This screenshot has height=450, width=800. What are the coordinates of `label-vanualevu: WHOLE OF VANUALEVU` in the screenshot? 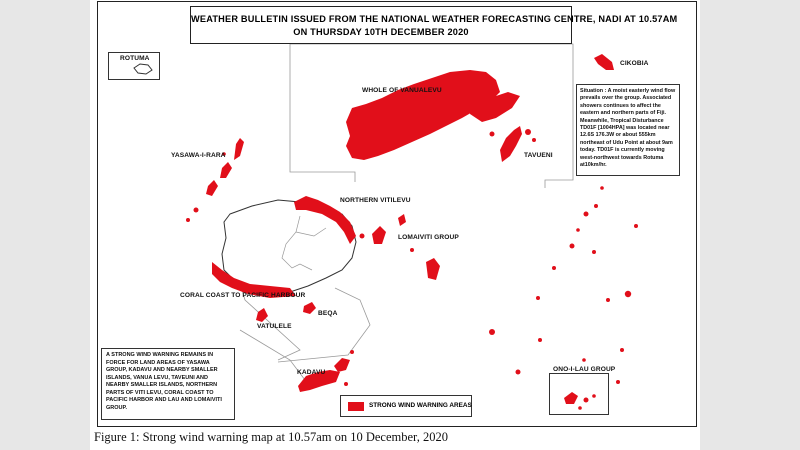 It's located at (402, 90).